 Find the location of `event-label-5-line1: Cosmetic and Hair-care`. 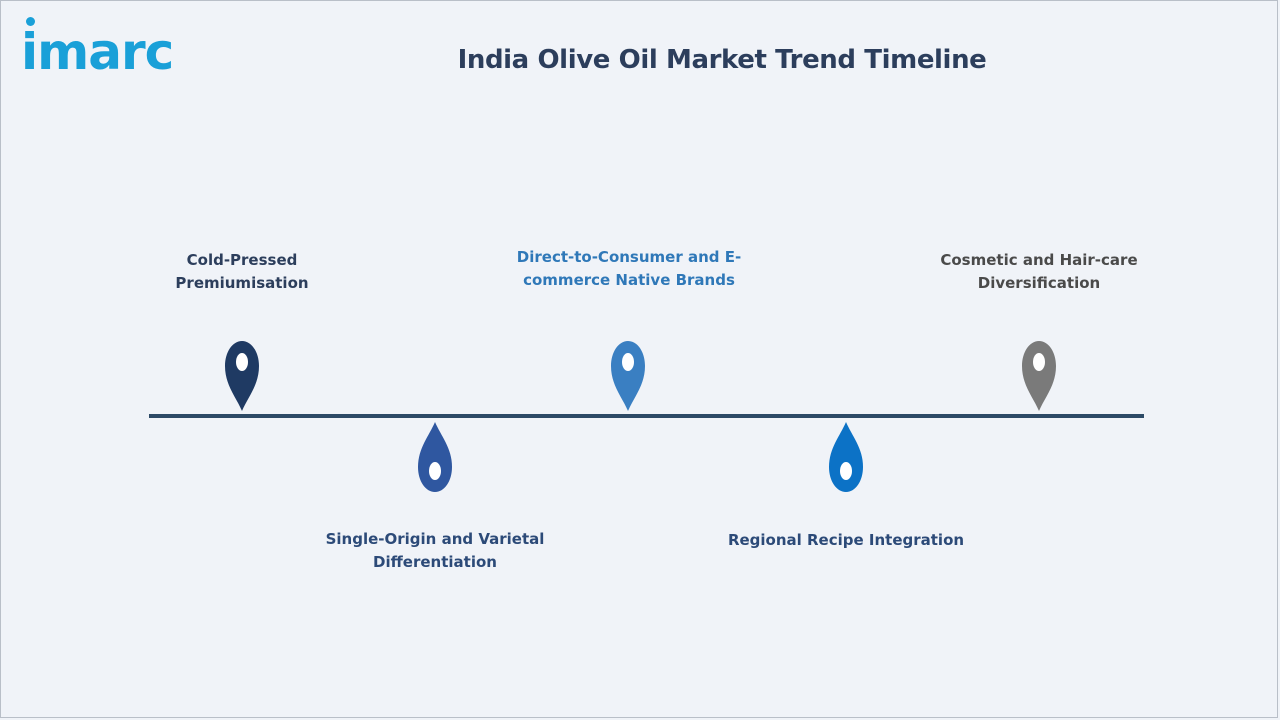

event-label-5-line1: Cosmetic and Hair-care is located at coordinates (1039, 260).